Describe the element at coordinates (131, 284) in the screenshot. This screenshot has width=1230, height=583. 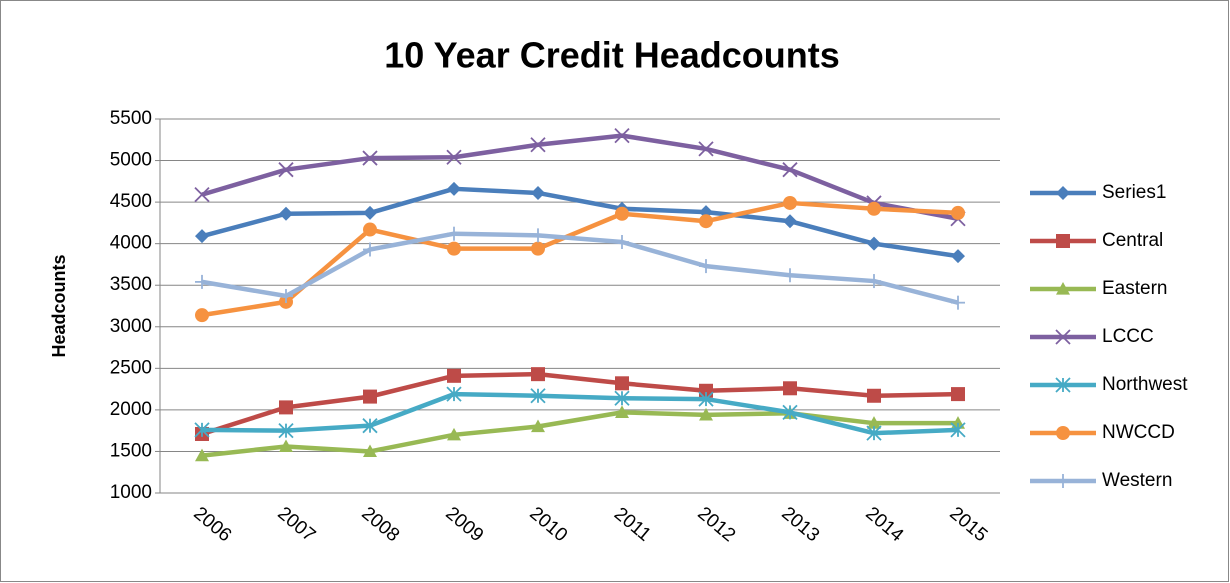
I see `y-tick-label: 3500` at that location.